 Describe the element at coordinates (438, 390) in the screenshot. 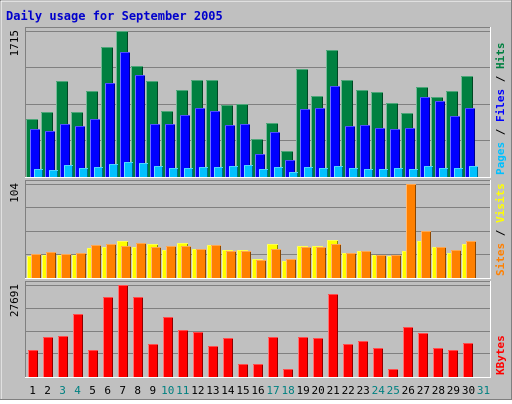

I see `x-label-day-28: 28` at that location.